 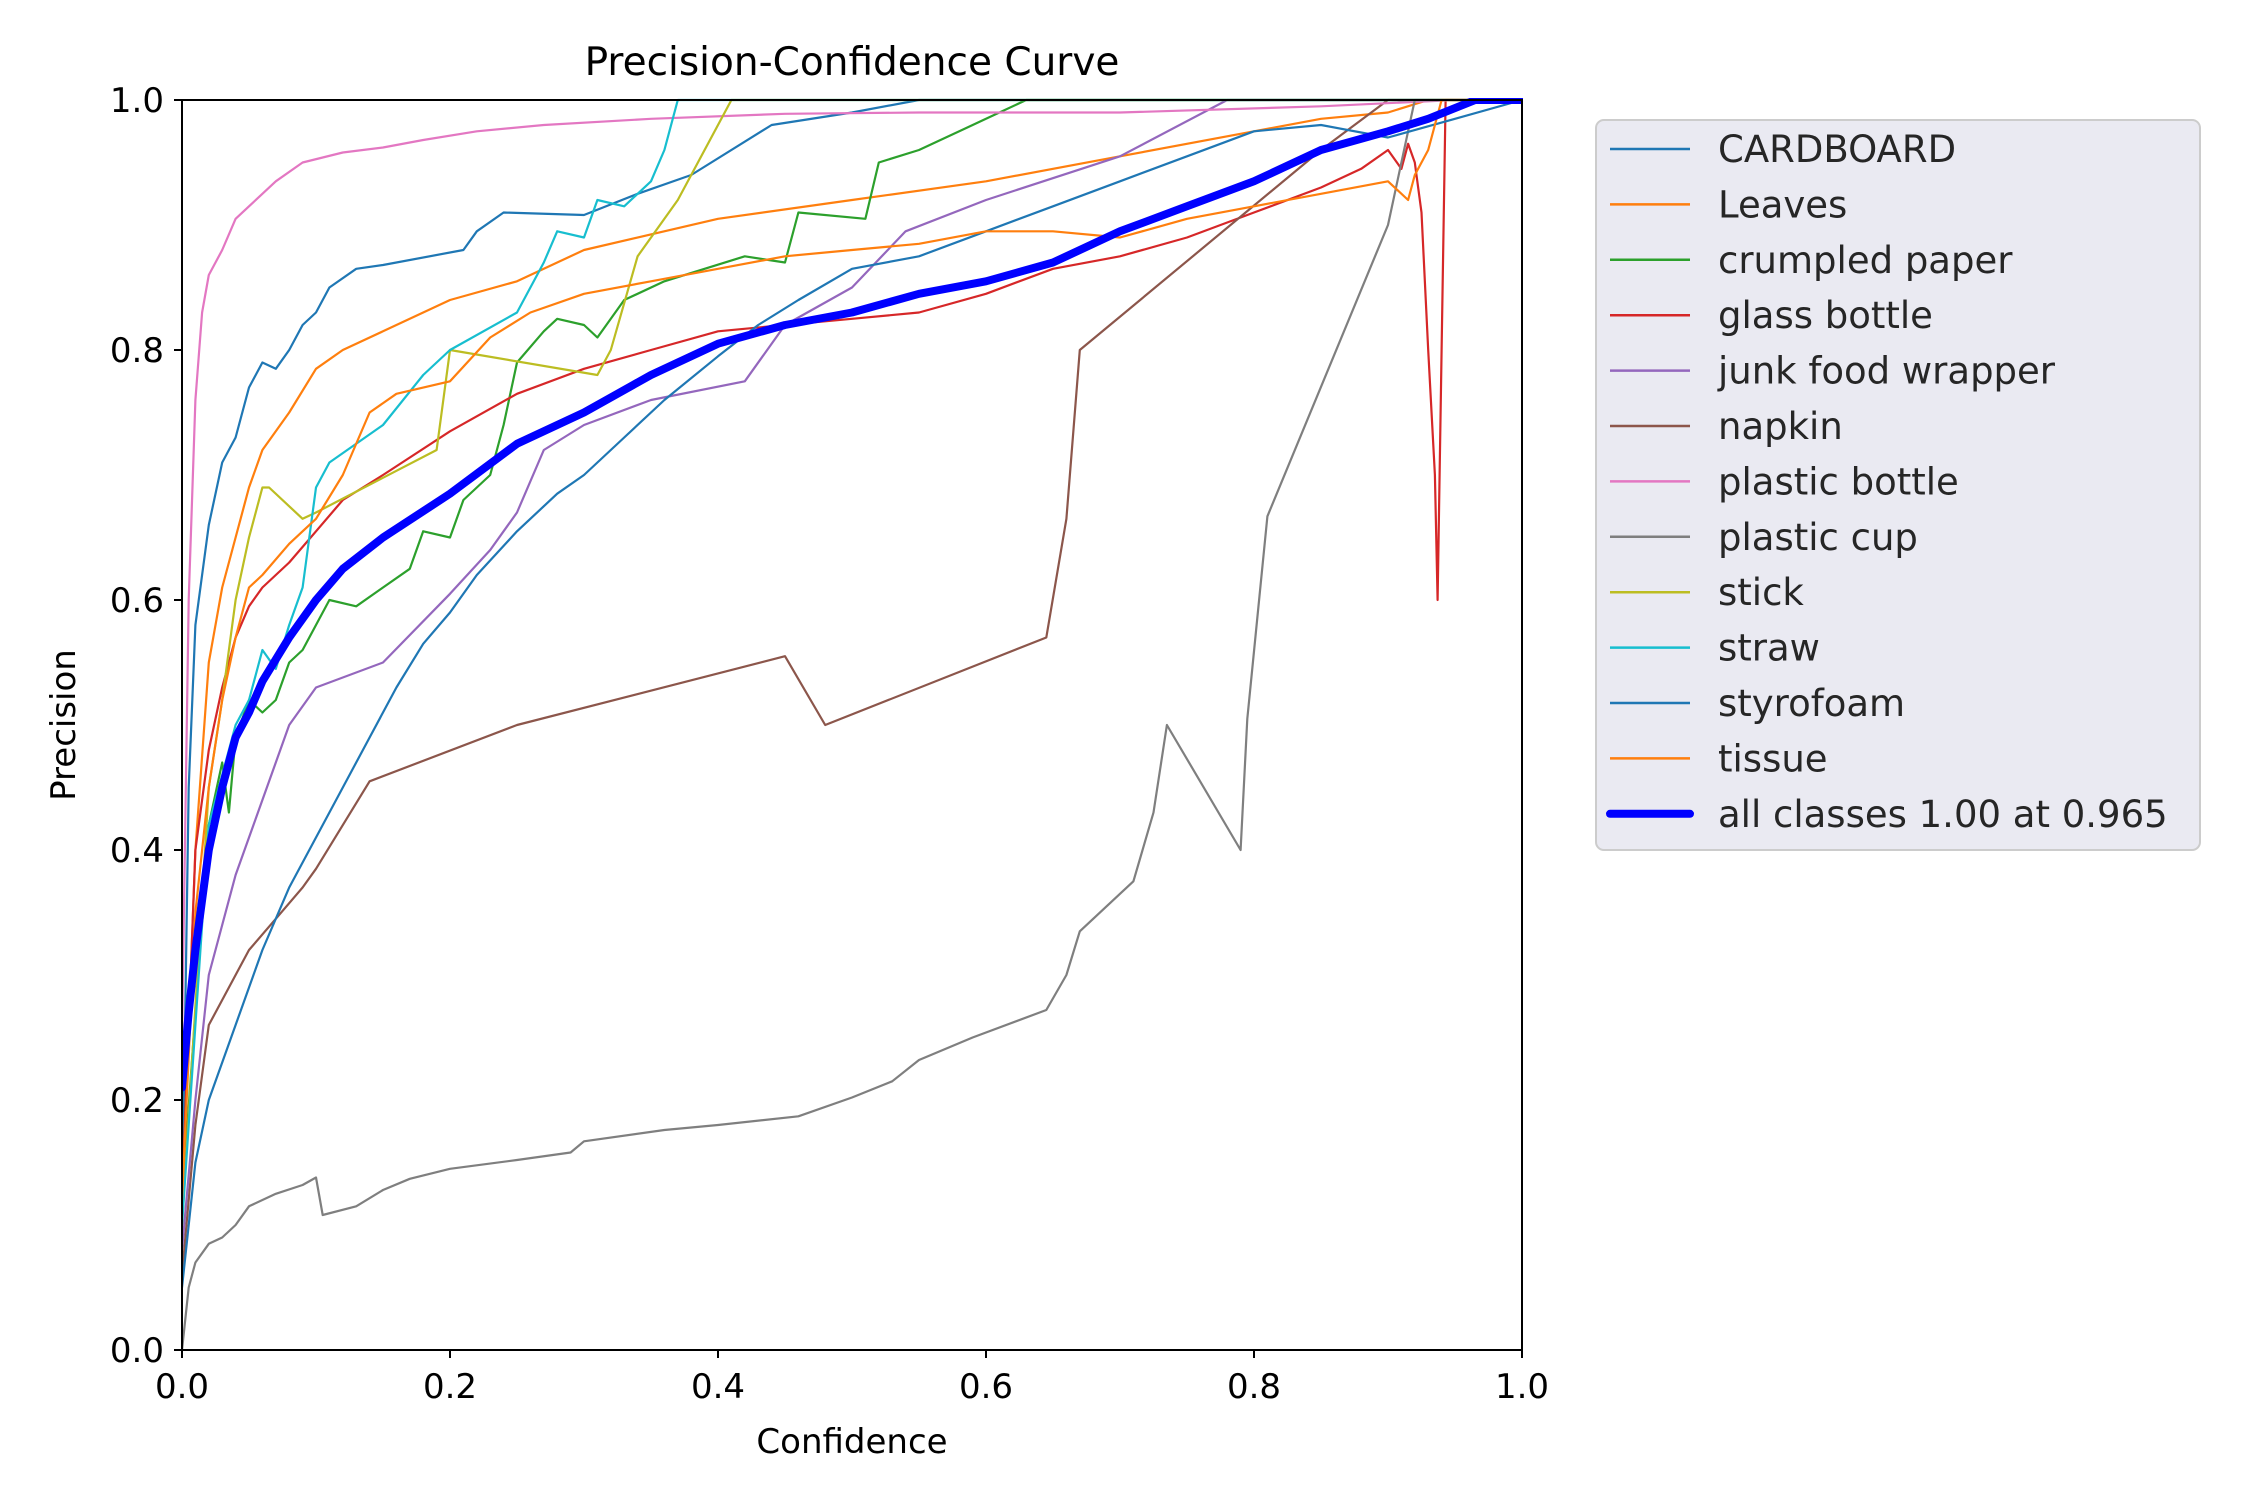 What do you see at coordinates (137, 1101) in the screenshot?
I see `y-tick-label-1: 0.2` at bounding box center [137, 1101].